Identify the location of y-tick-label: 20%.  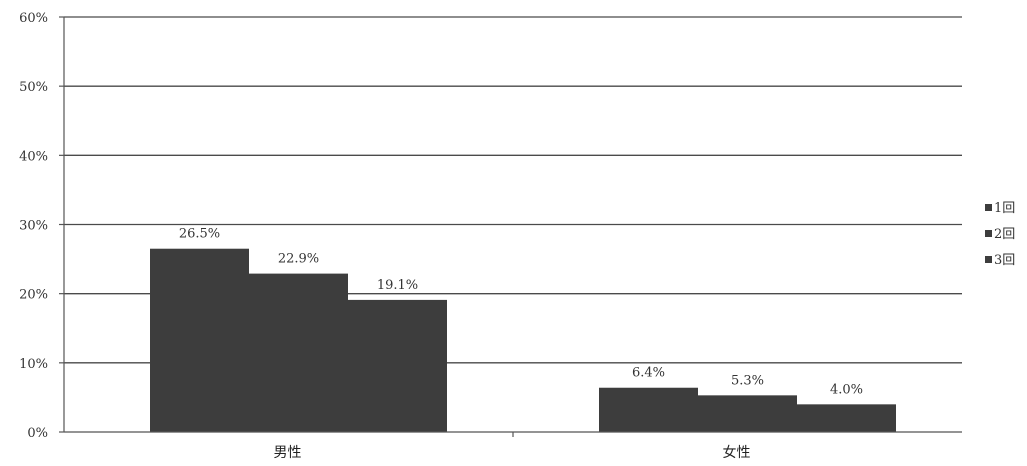
(33, 295).